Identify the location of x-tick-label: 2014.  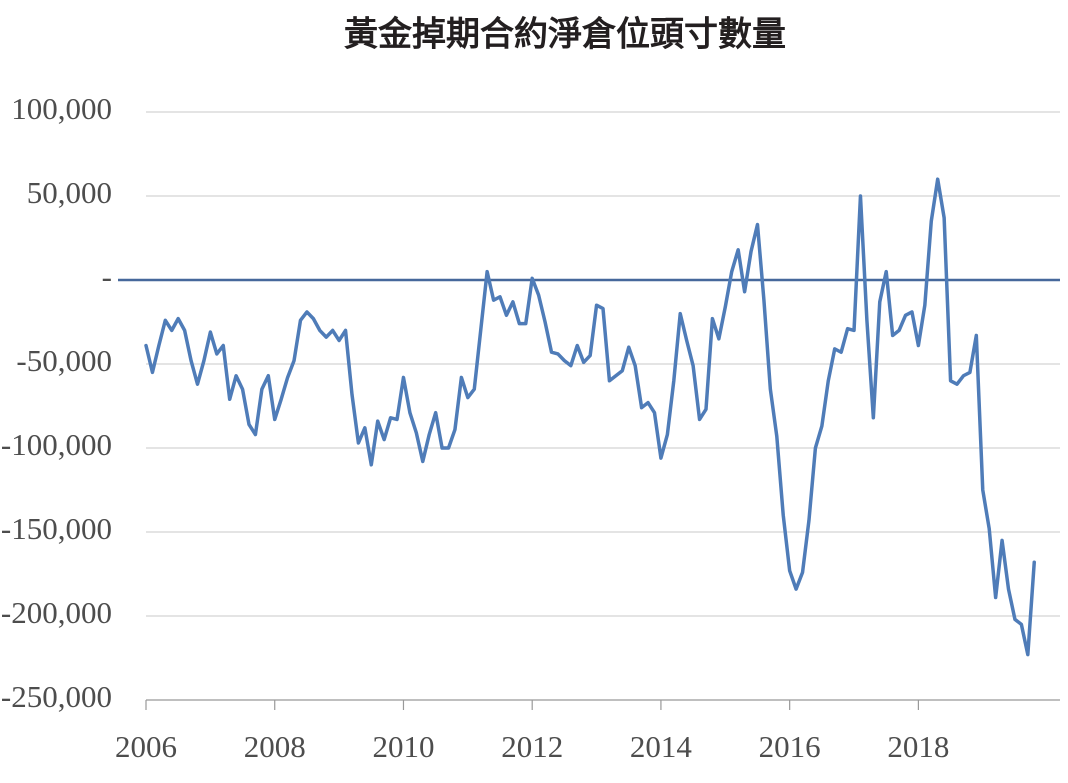
(661, 746).